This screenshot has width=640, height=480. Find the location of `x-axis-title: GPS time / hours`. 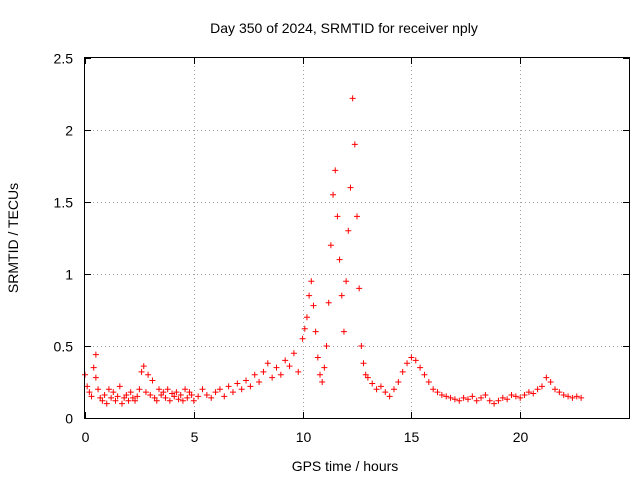

x-axis-title: GPS time / hours is located at coordinates (345, 466).